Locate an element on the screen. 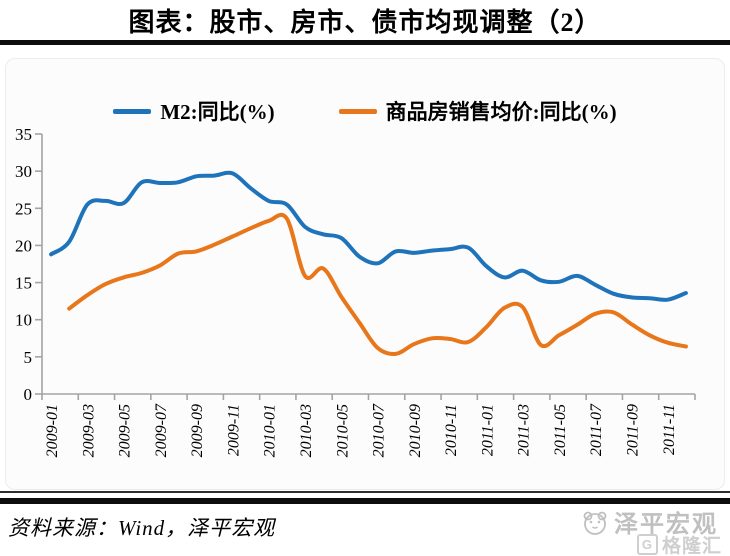 The image size is (730, 556). svg-text: 2010-03 is located at coordinates (306, 430).